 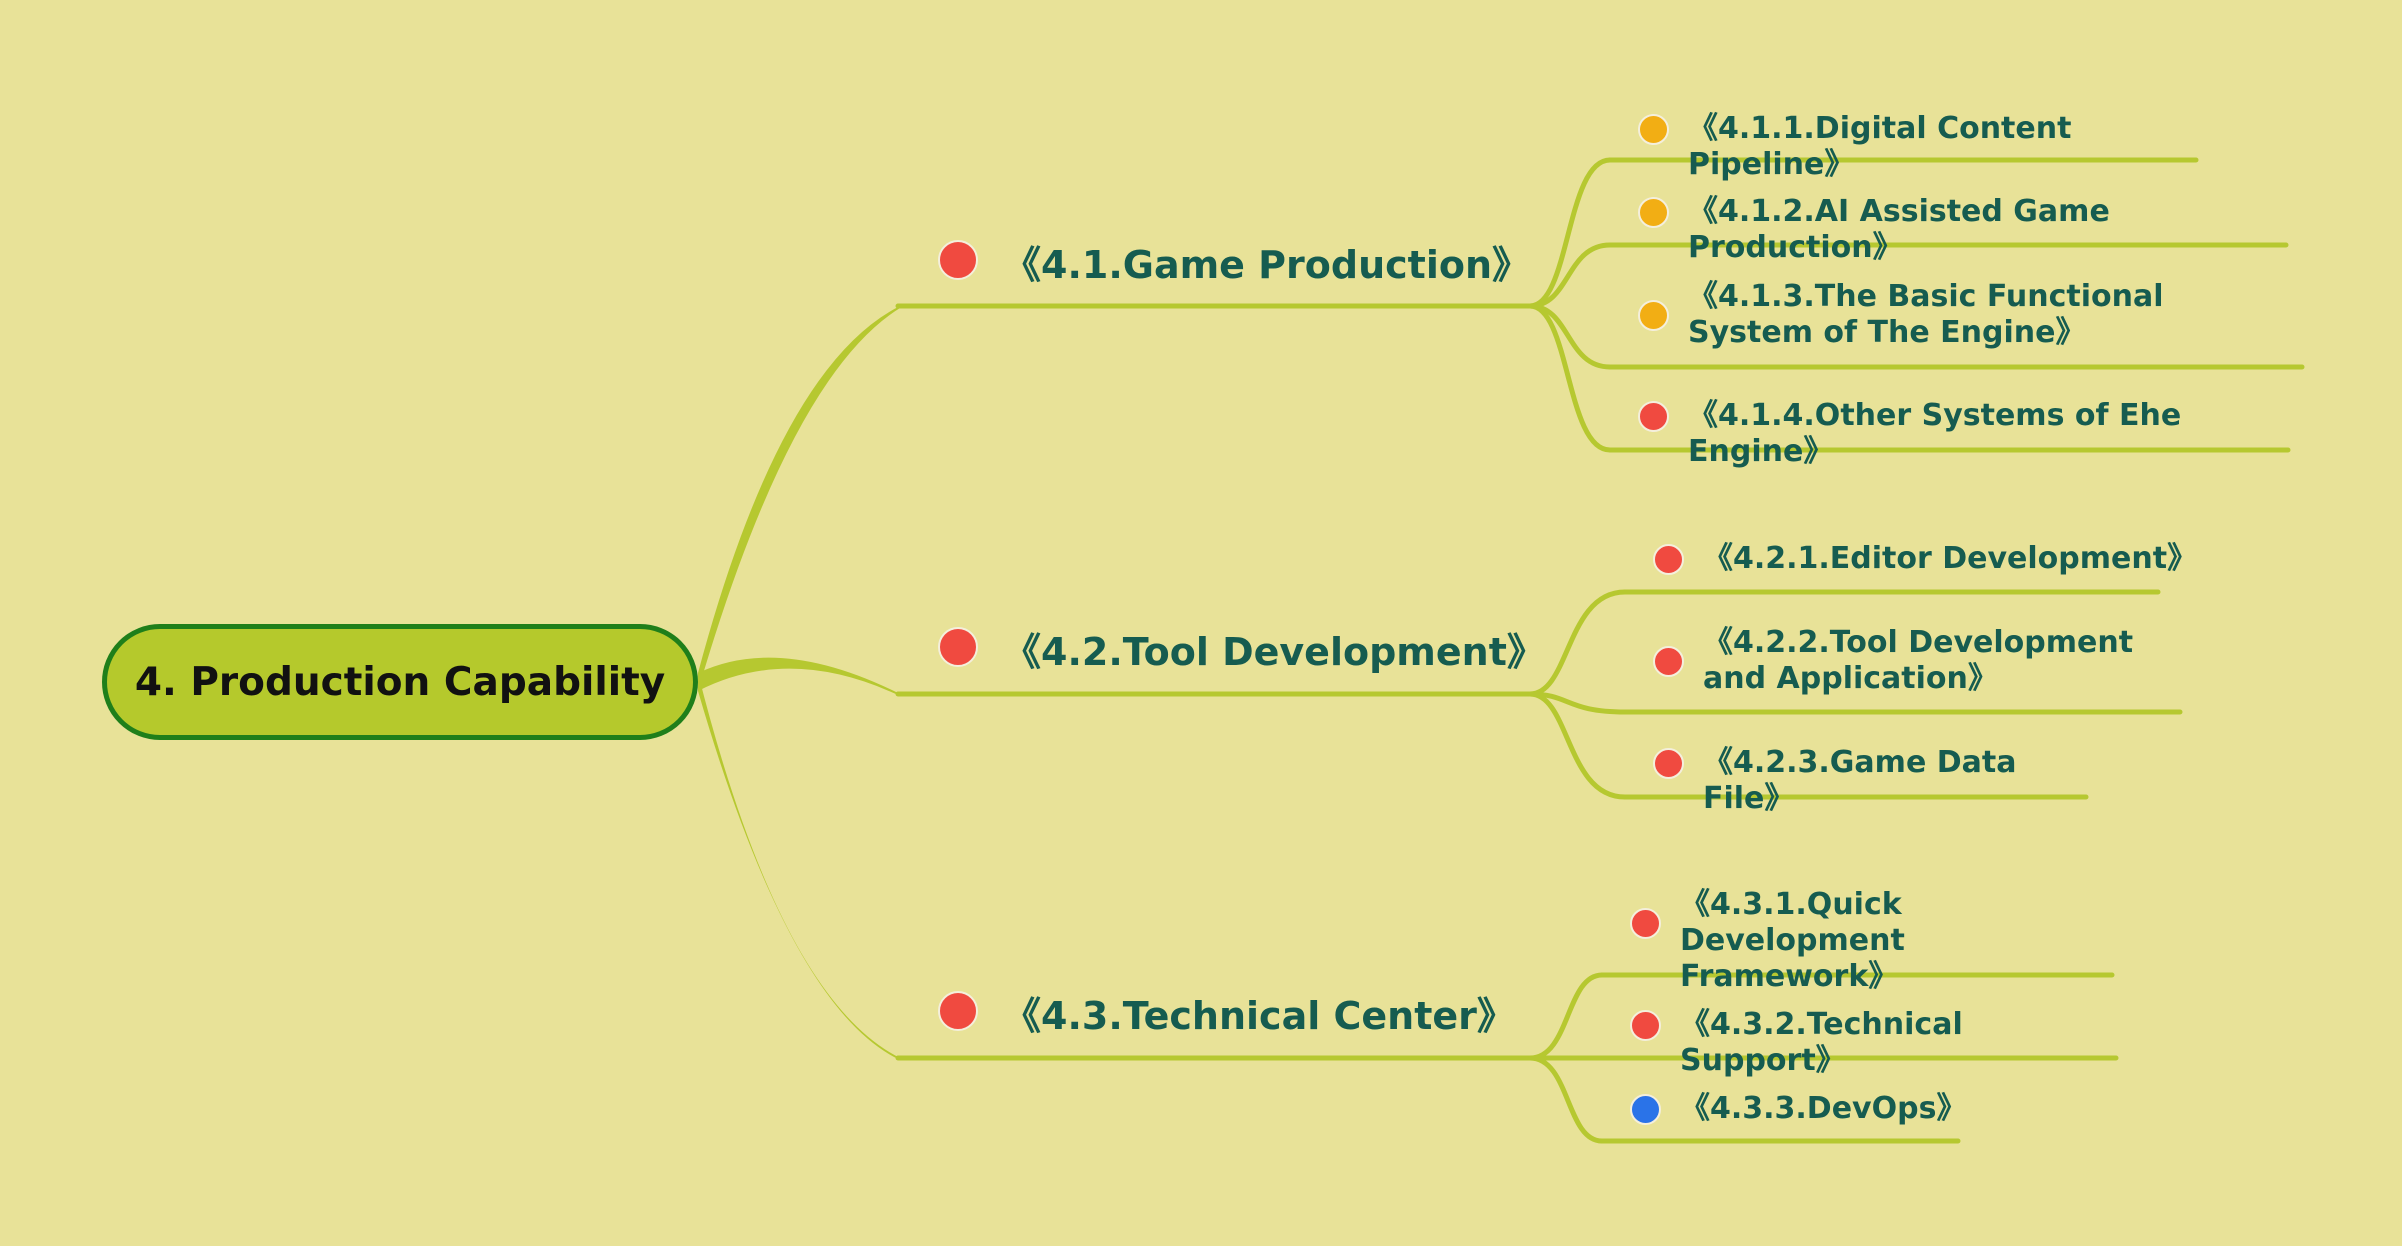 What do you see at coordinates (1880, 146) in the screenshot?
I see `subtopic-digital-content-pipeline: 《4.1.1.Digital Content Pipeline》` at bounding box center [1880, 146].